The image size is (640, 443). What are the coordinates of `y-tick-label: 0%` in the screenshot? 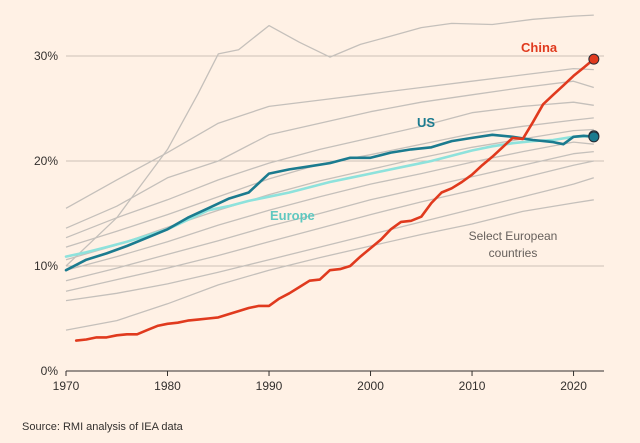 It's located at (50, 371).